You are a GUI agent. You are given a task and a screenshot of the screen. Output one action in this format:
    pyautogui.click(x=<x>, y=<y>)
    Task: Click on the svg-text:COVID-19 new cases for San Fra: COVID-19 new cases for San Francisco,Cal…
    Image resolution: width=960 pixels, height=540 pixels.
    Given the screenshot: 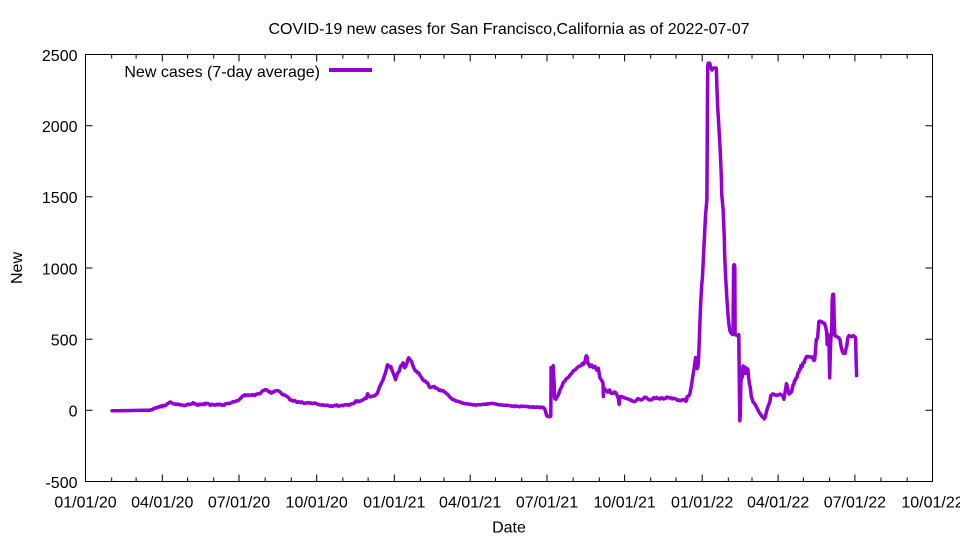 What is the action you would take?
    pyautogui.click(x=508, y=29)
    